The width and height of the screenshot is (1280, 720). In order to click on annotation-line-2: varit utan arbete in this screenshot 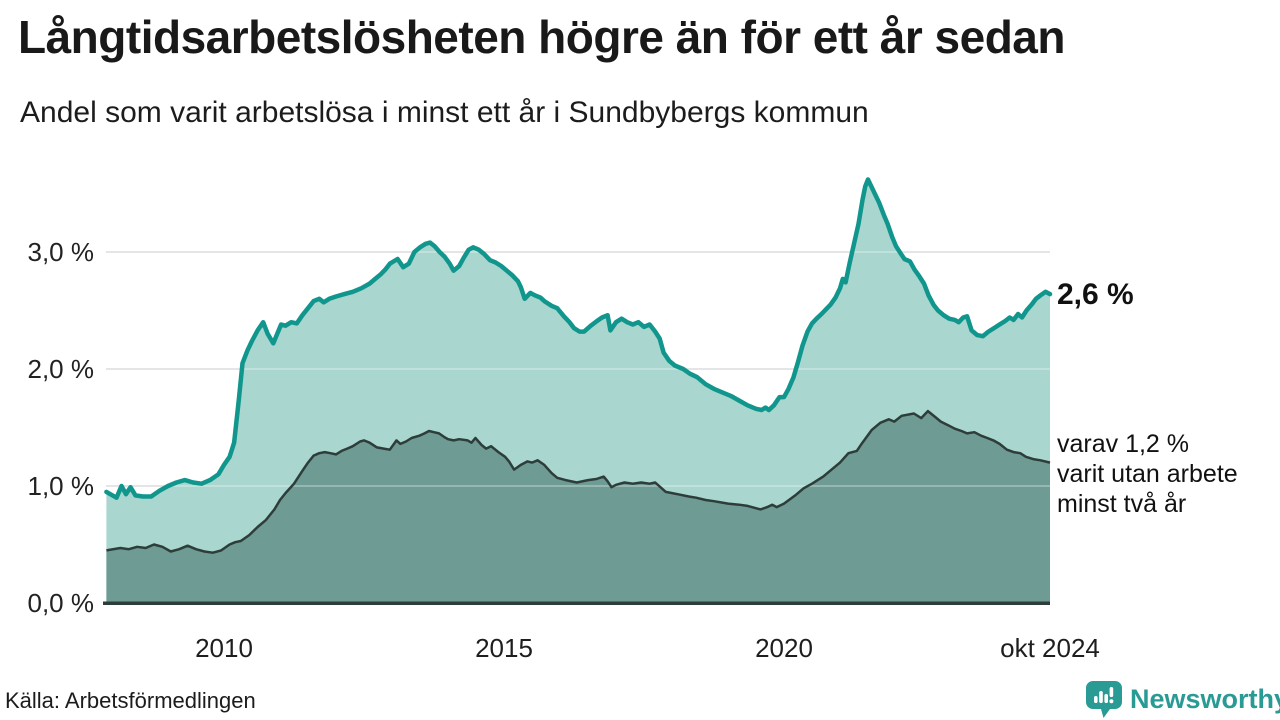, I will do `click(1147, 474)`.